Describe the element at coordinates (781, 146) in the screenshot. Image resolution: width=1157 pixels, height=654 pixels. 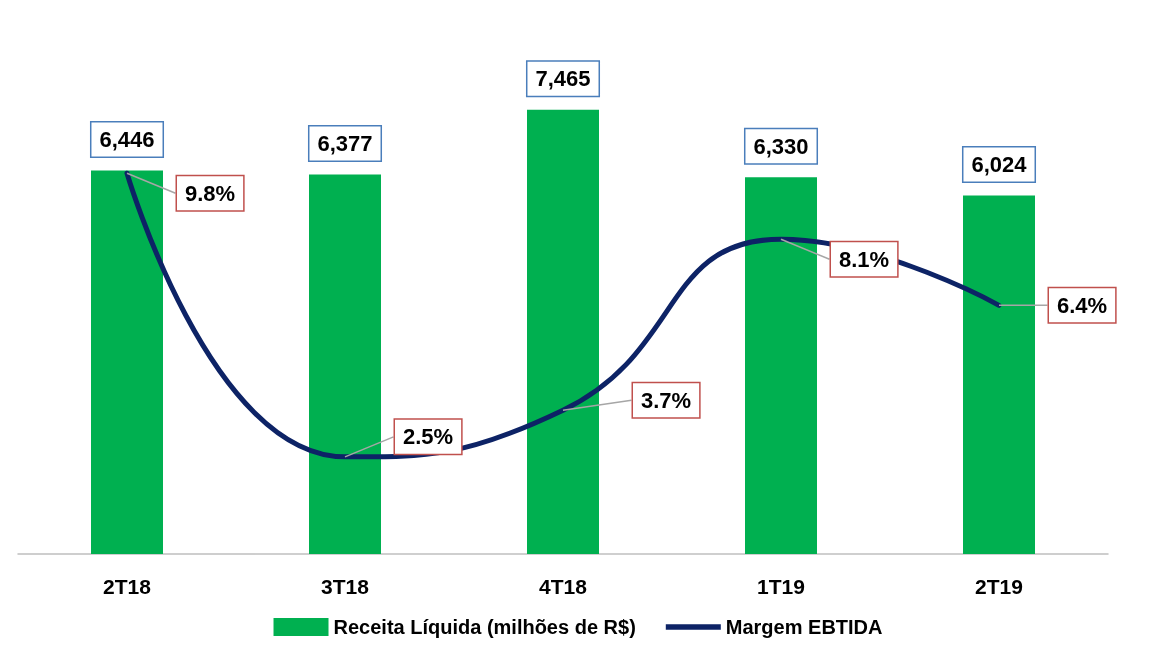
I see `data-label: 6,330` at that location.